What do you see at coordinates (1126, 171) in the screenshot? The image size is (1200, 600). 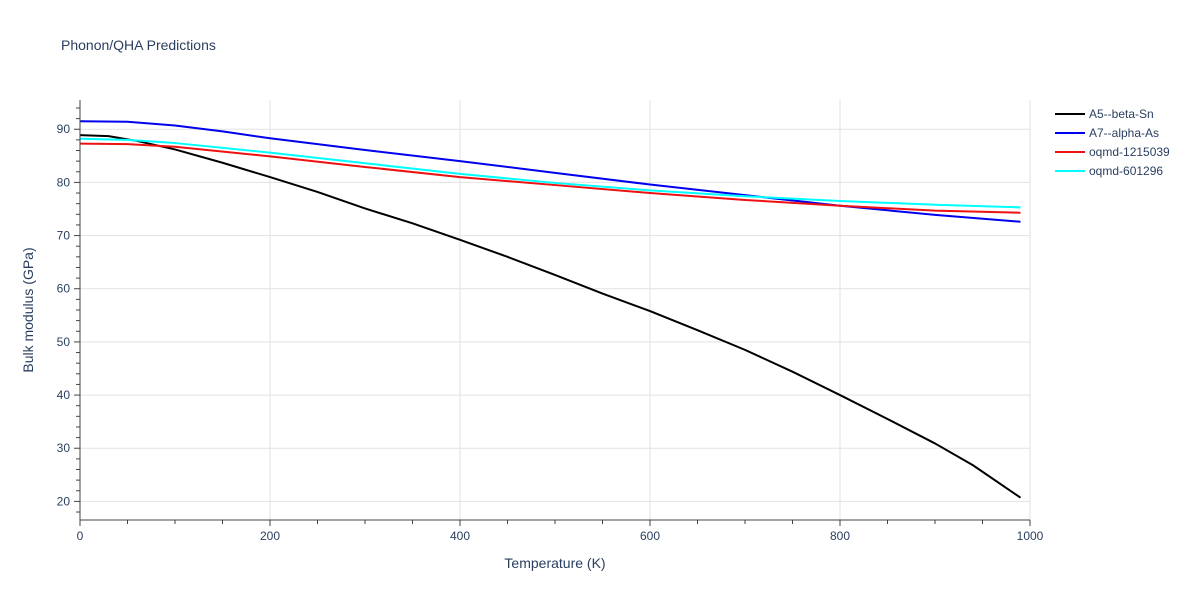 I see `legend-label-oqmd-601296: oqmd-601296` at bounding box center [1126, 171].